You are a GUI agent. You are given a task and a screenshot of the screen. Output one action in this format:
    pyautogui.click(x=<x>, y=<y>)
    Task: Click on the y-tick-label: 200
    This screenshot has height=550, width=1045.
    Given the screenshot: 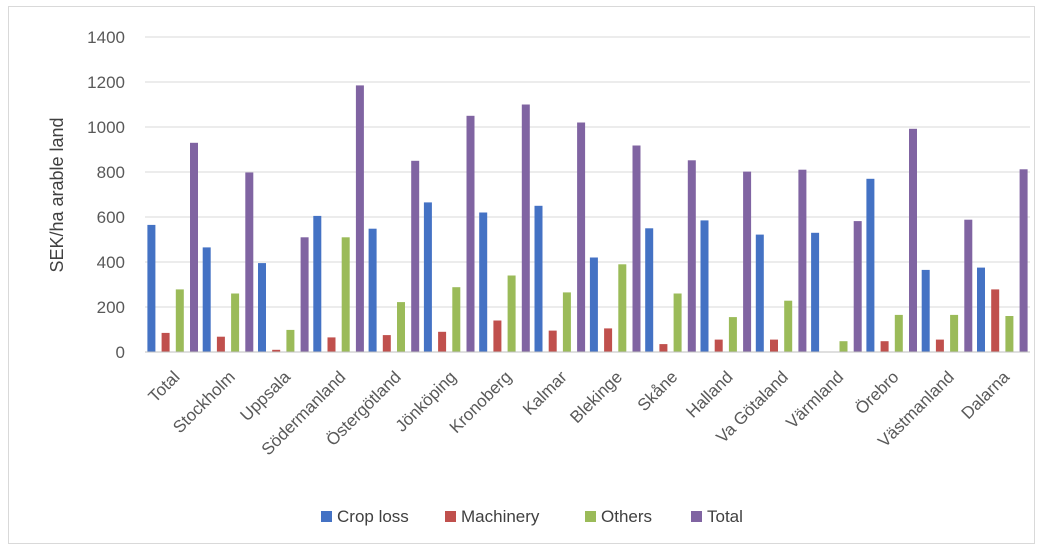 What is the action you would take?
    pyautogui.click(x=111, y=307)
    